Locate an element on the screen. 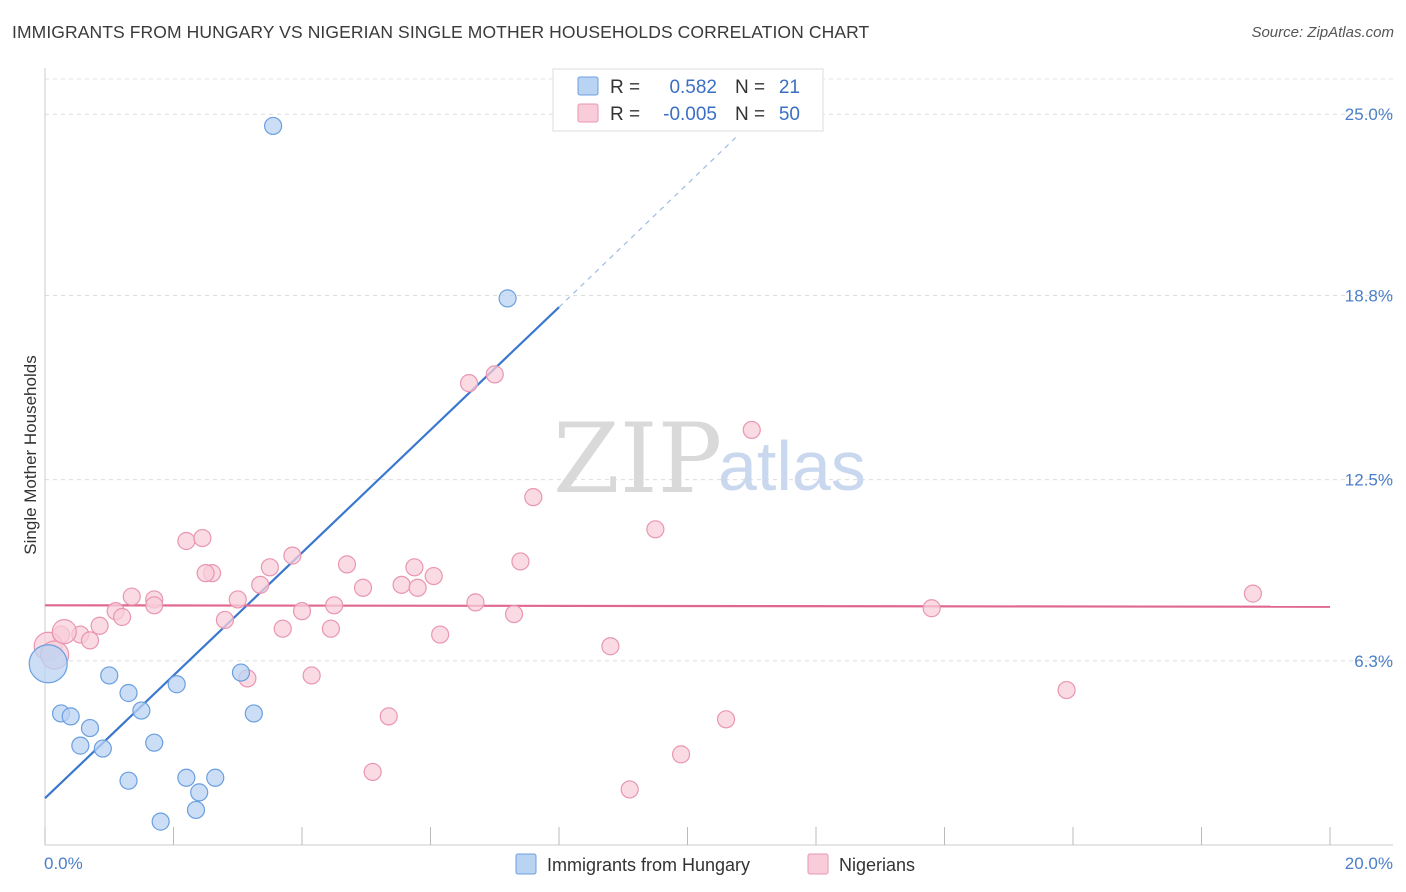  y-tick-label: 18.8% is located at coordinates (1369, 295).